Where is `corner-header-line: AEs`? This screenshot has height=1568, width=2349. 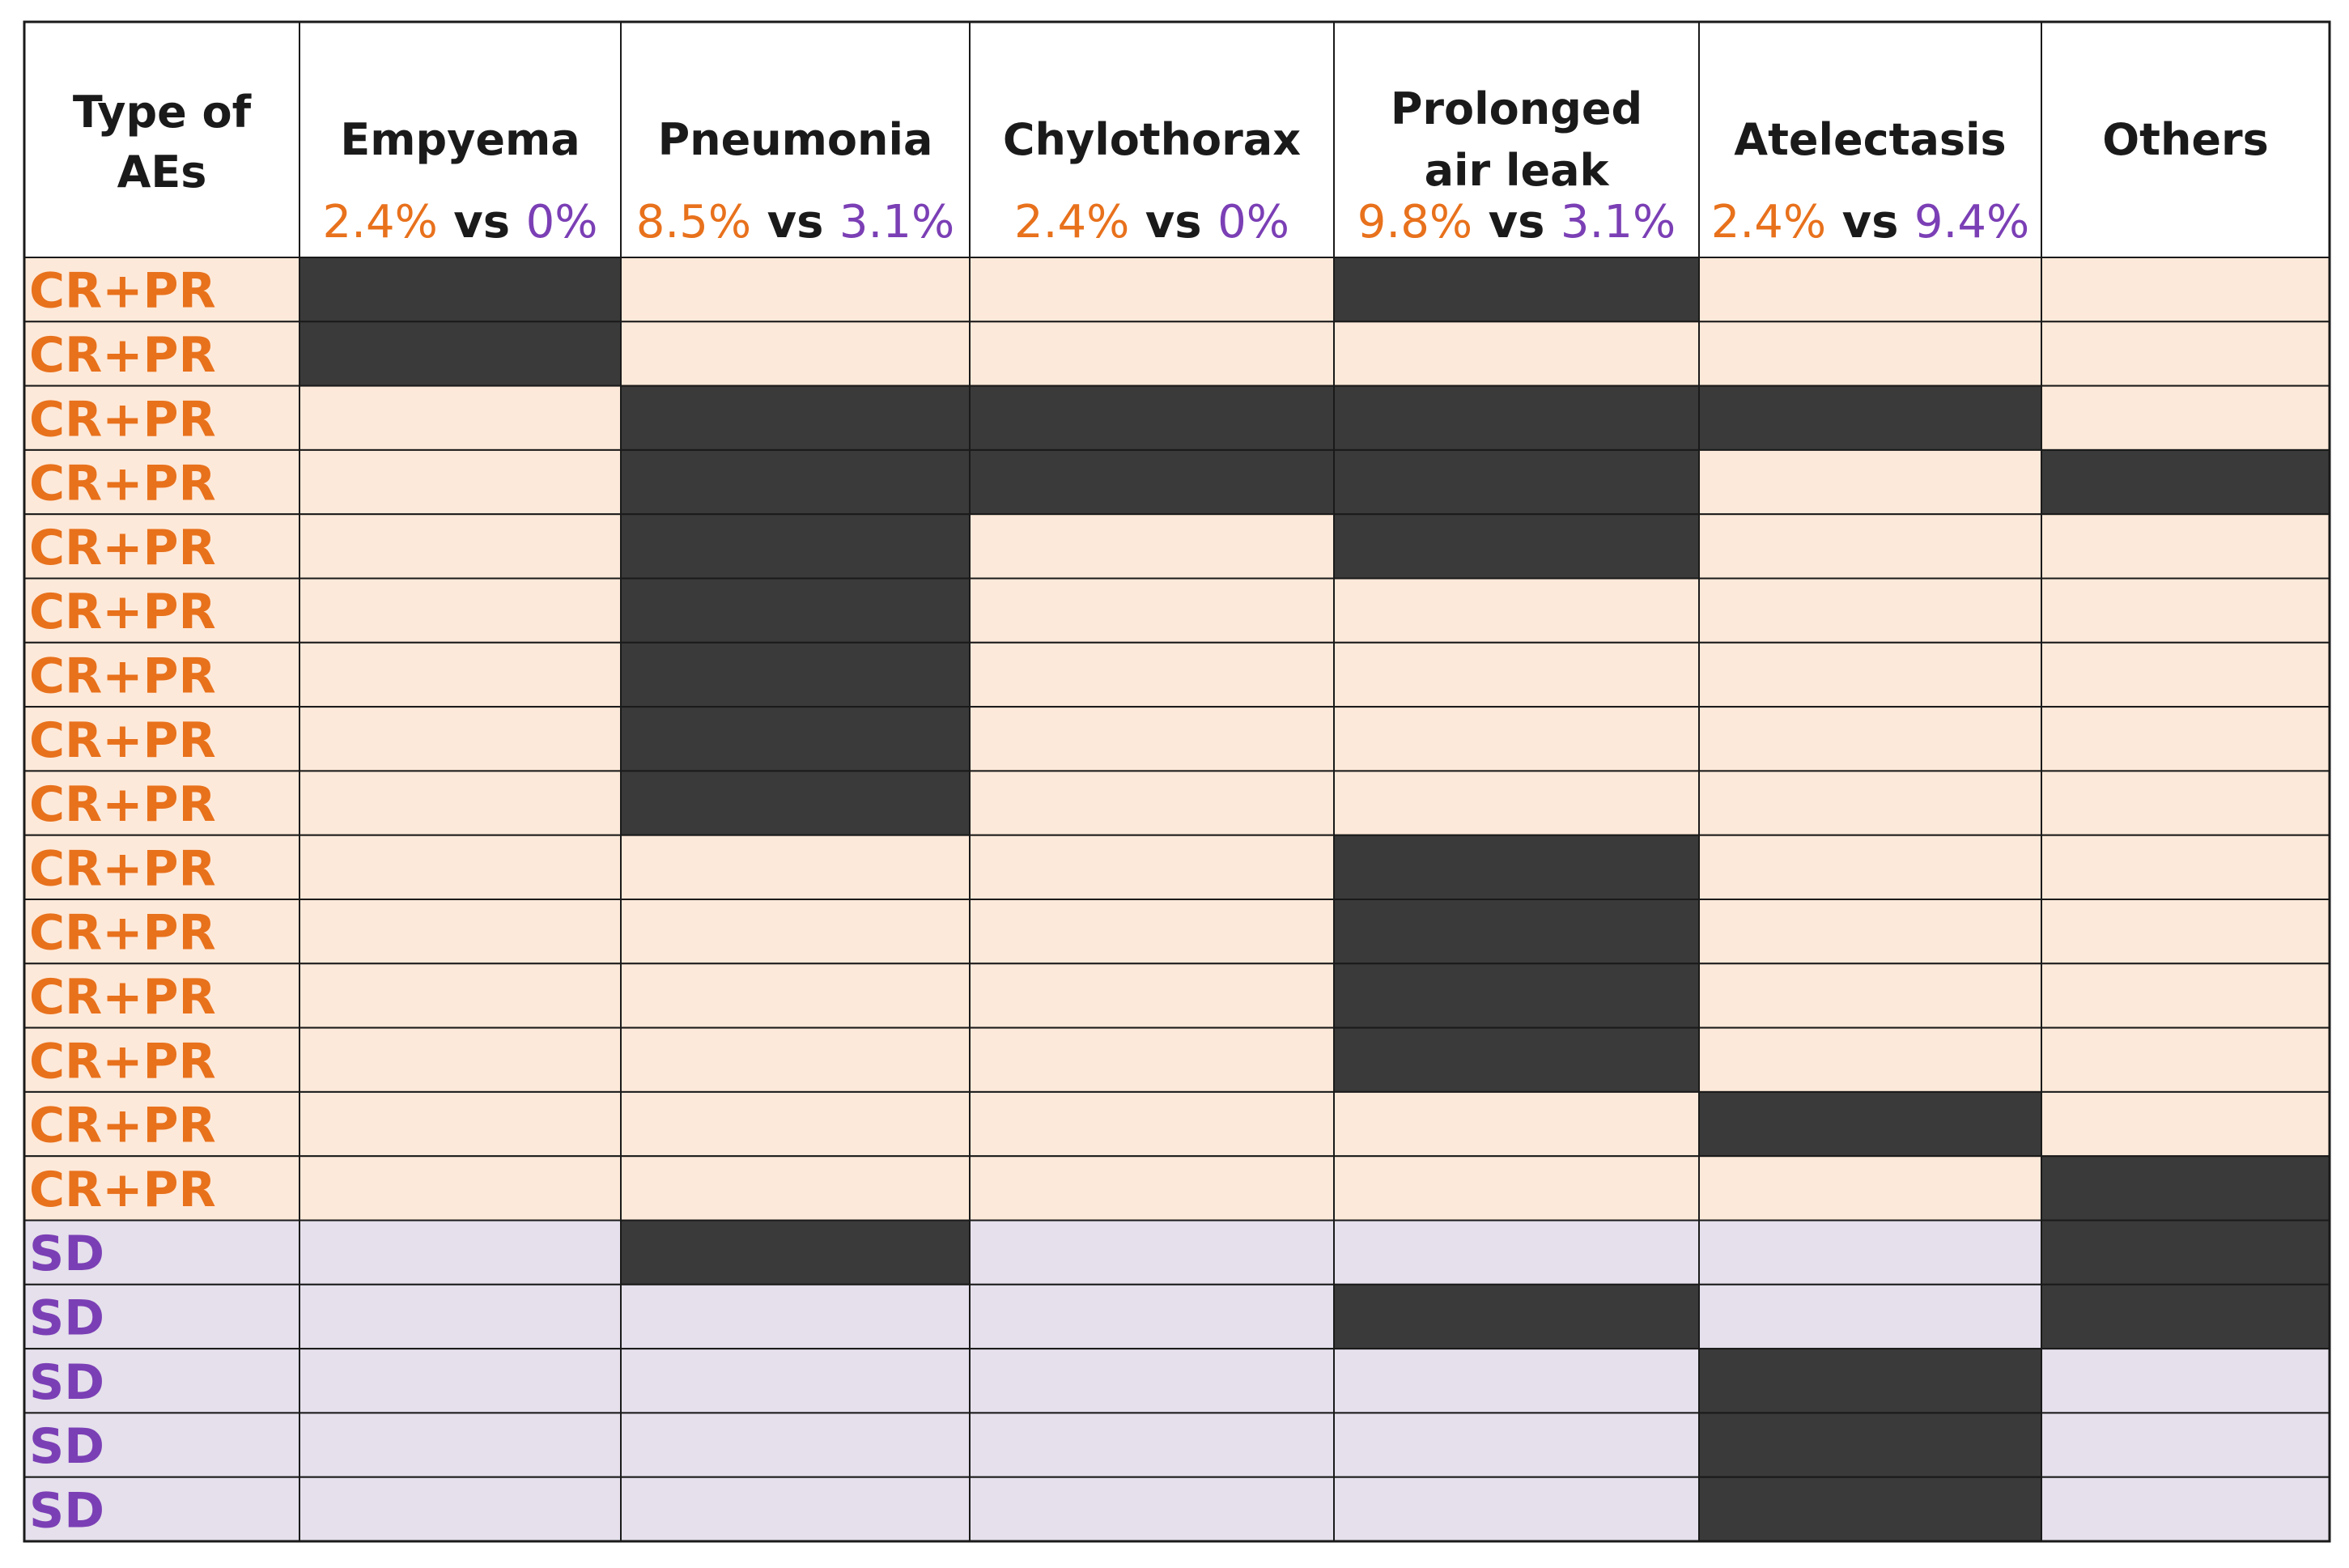 corner-header-line: AEs is located at coordinates (162, 172).